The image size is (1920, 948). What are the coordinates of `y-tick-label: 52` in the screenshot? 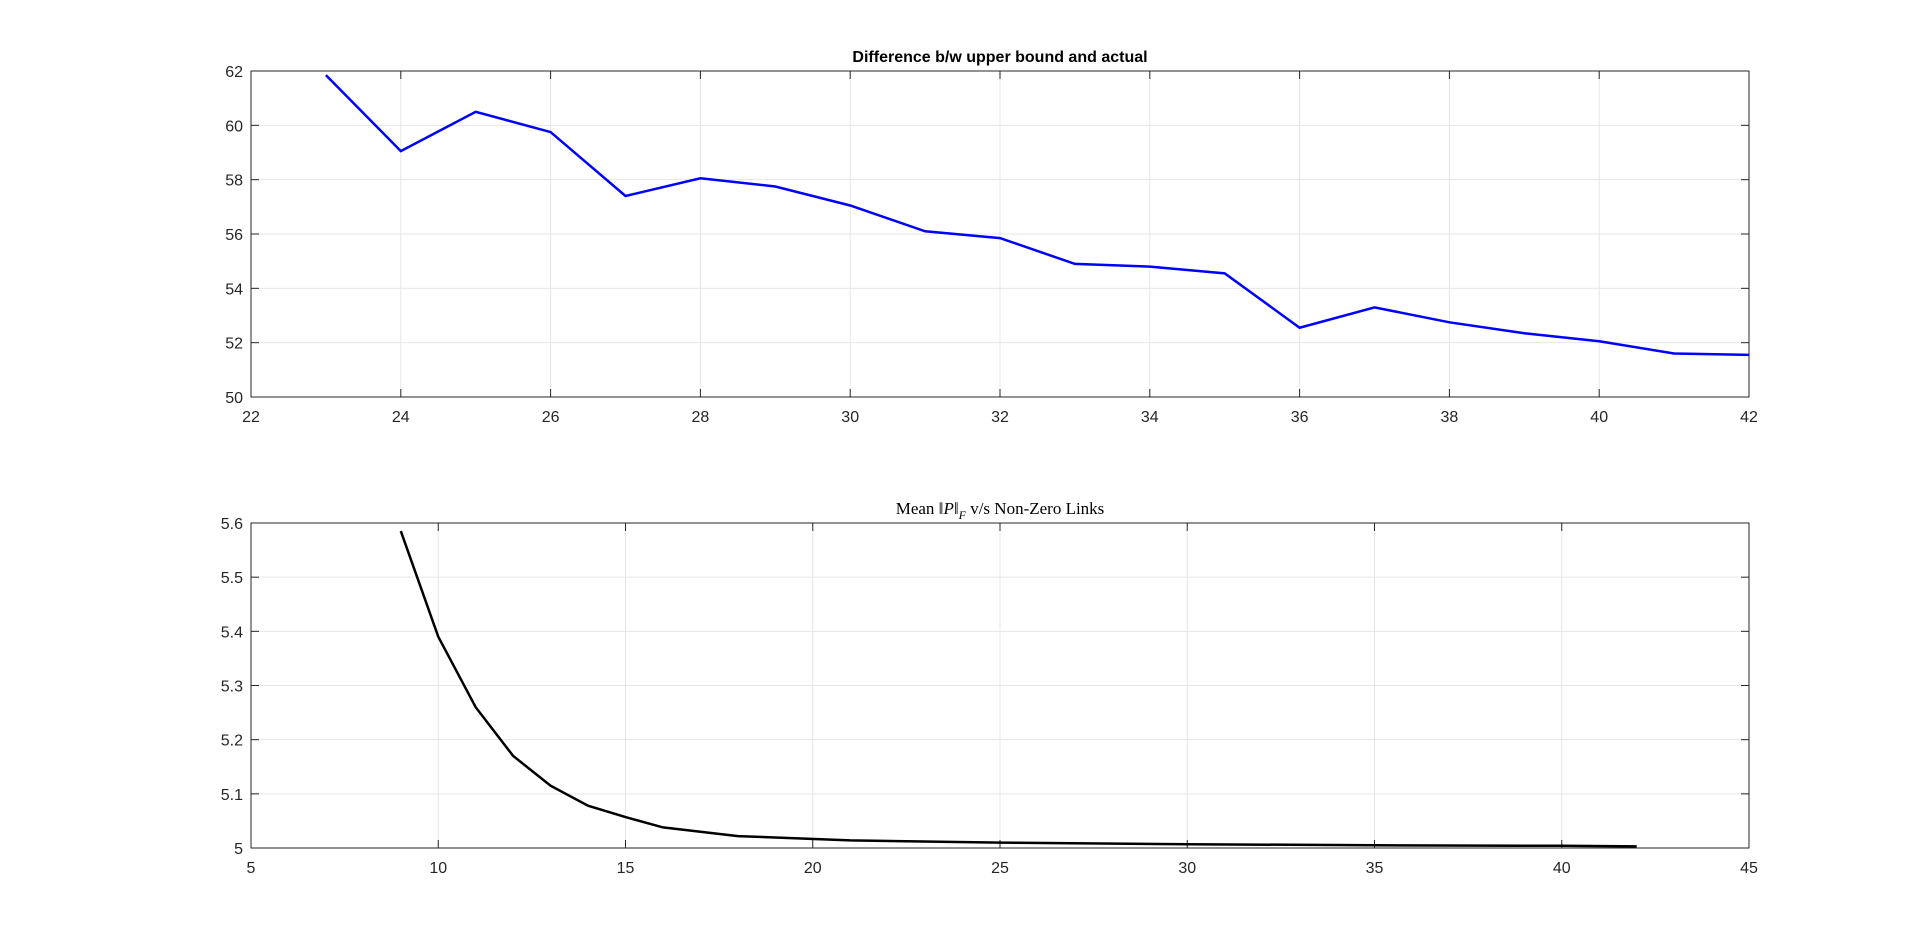 It's located at (234, 344).